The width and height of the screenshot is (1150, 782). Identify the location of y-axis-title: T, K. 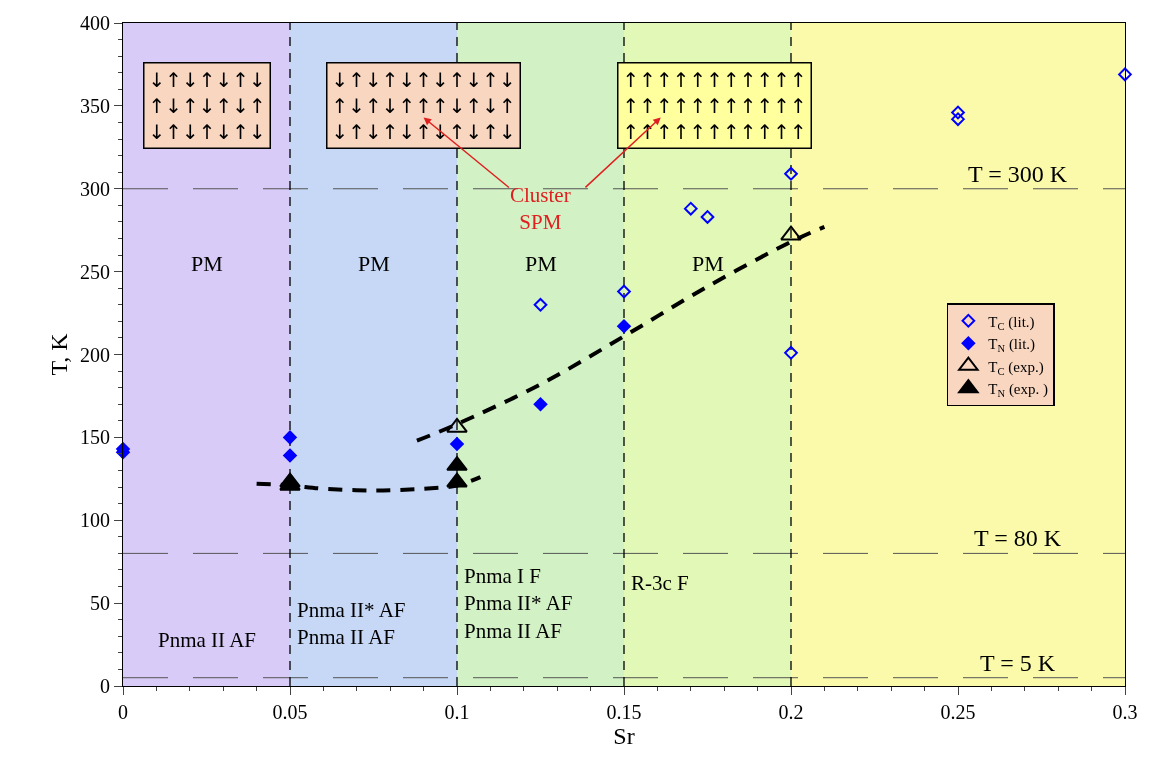
(59, 354).